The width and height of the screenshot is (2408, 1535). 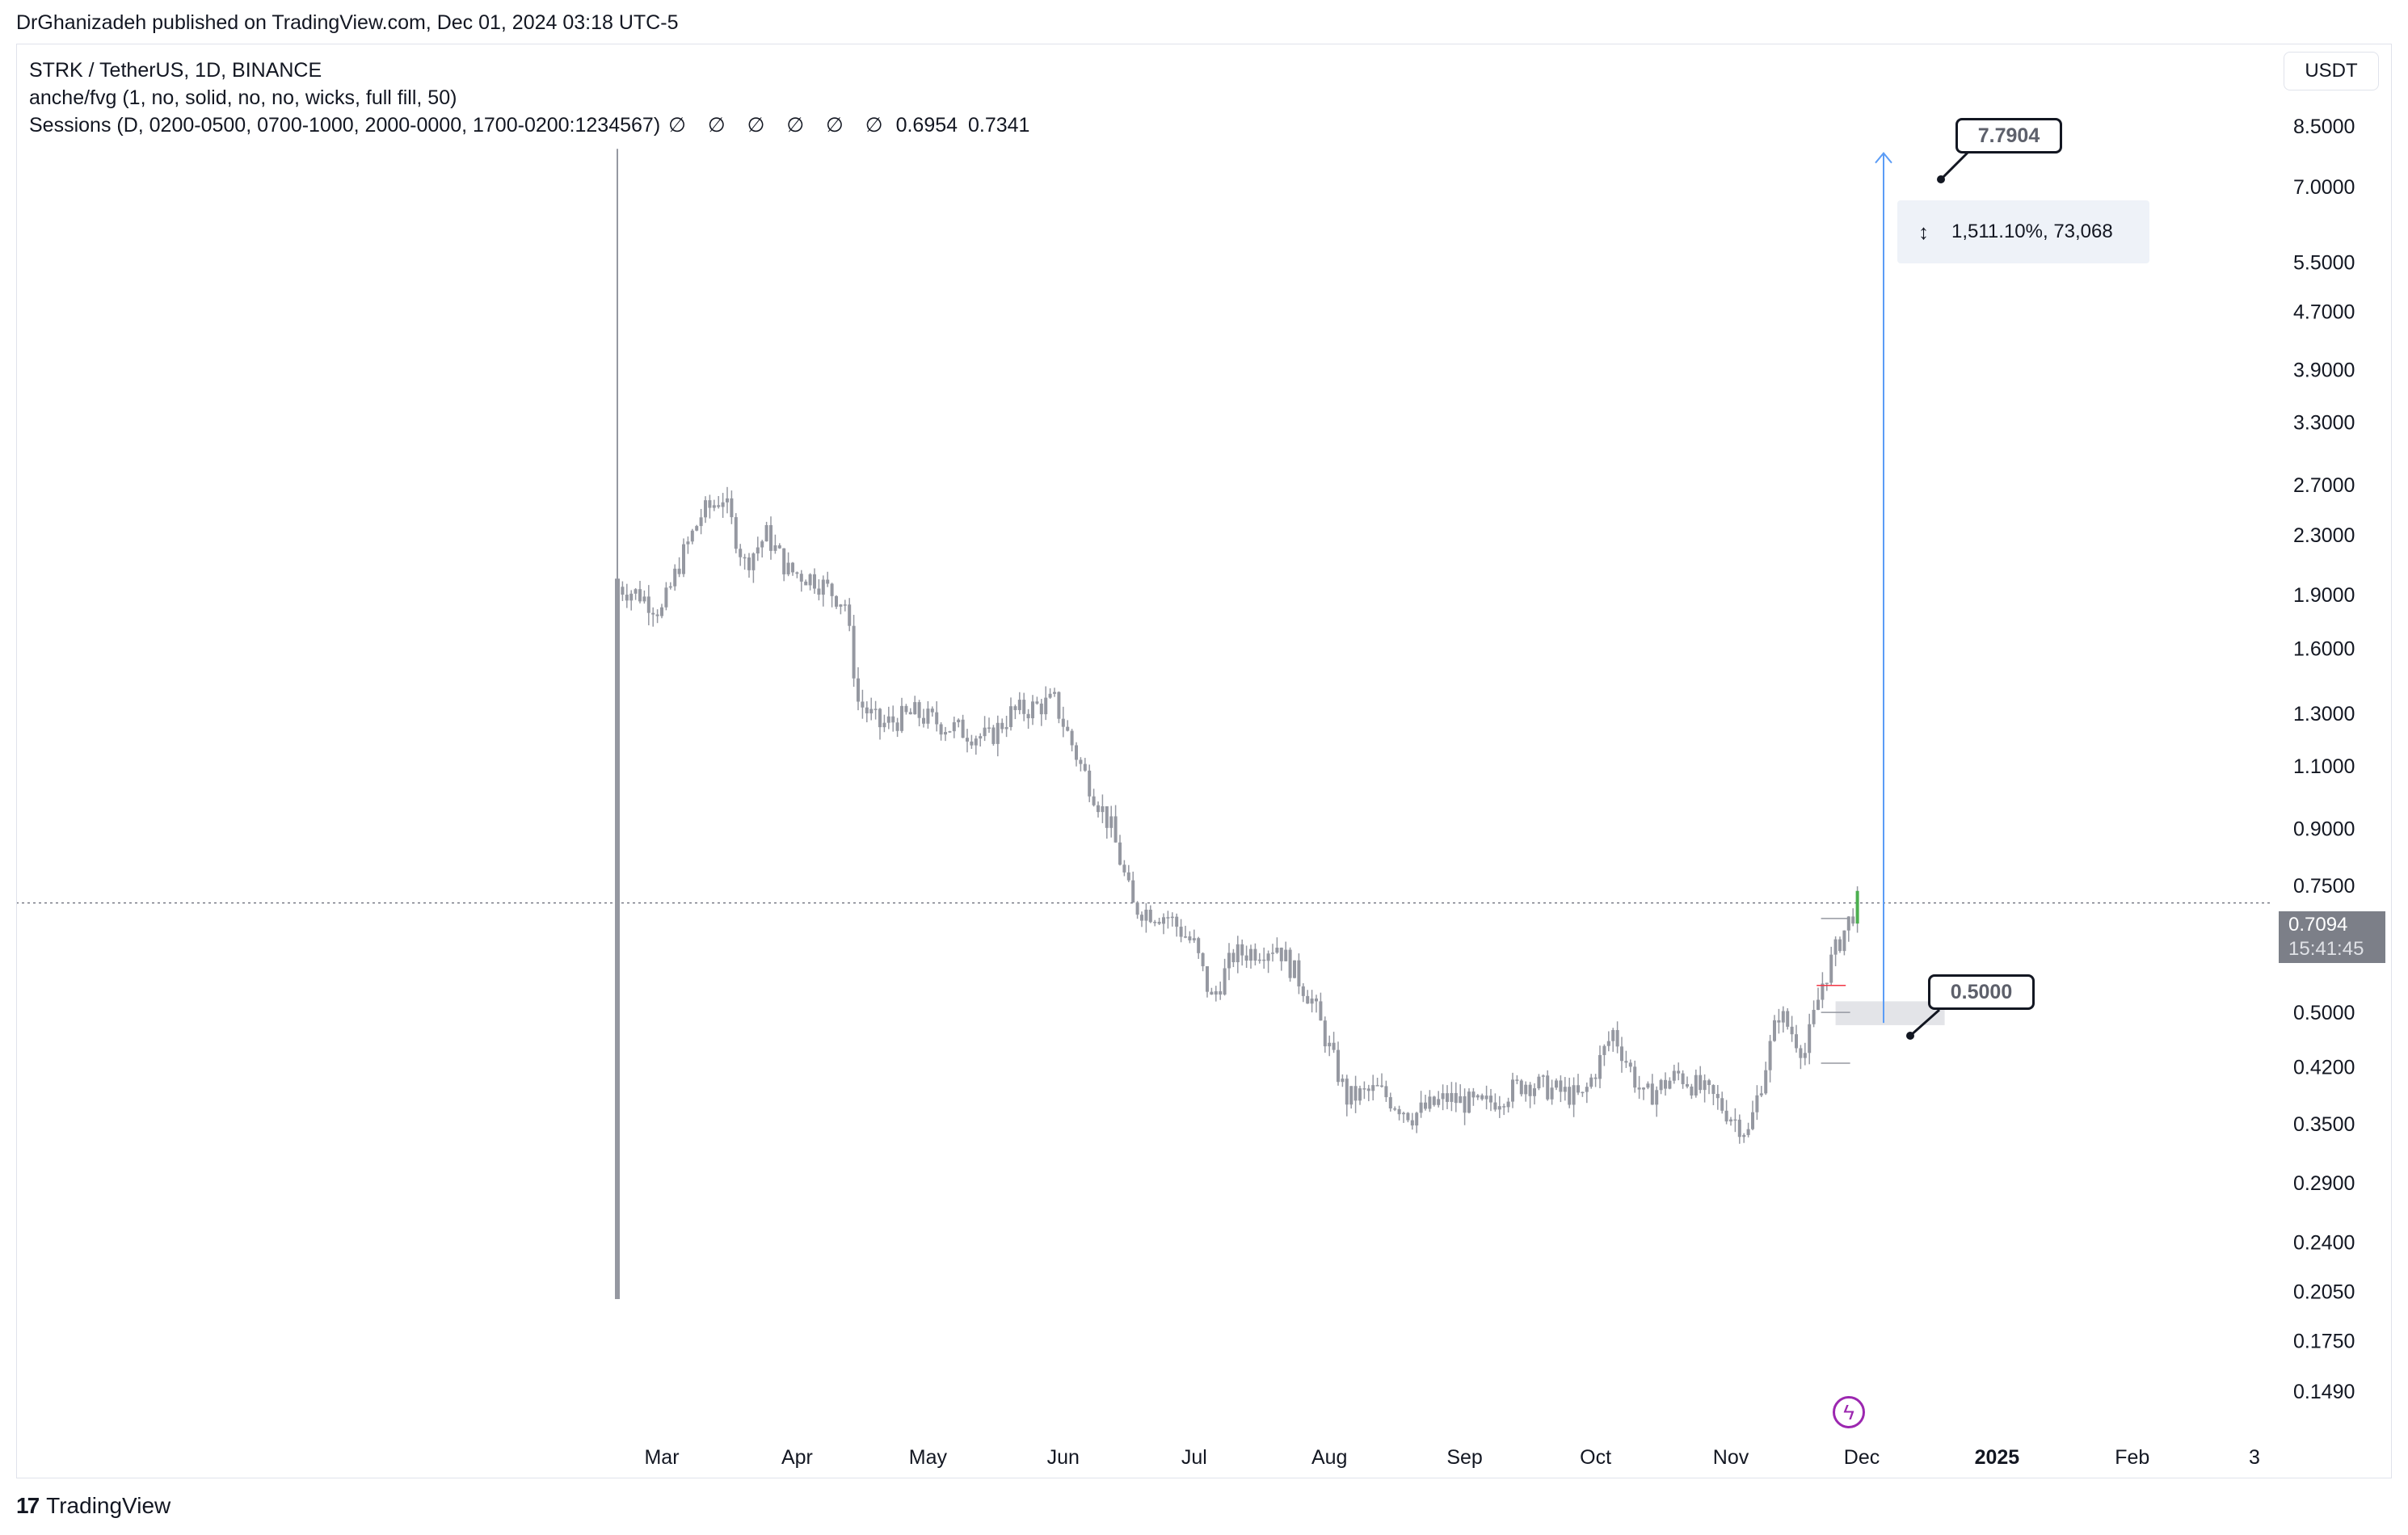 What do you see at coordinates (1883, 588) in the screenshot?
I see `measure-line` at bounding box center [1883, 588].